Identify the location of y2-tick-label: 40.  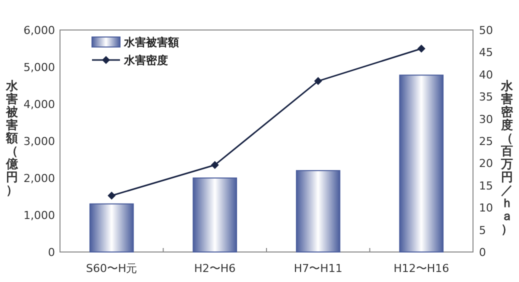
(486, 75).